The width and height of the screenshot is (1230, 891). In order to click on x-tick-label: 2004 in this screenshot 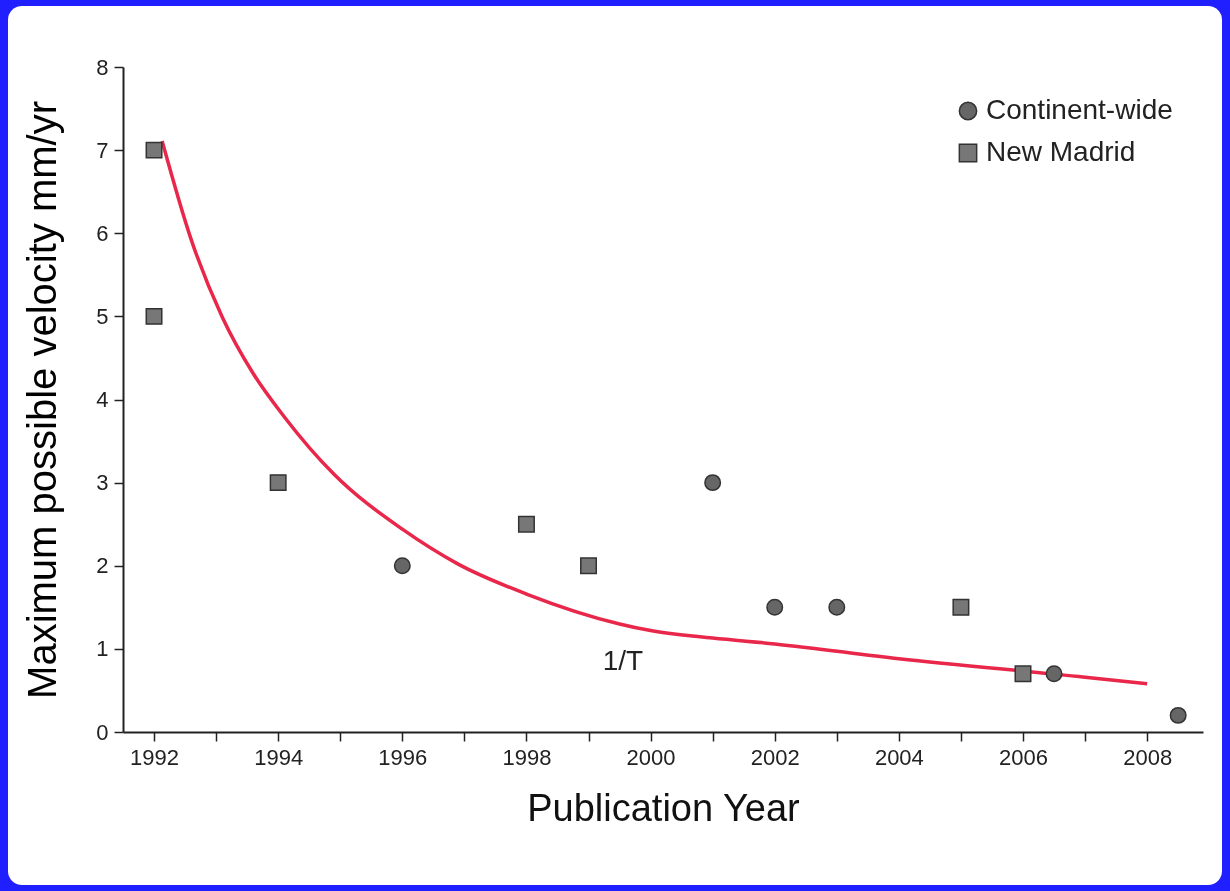, I will do `click(899, 757)`.